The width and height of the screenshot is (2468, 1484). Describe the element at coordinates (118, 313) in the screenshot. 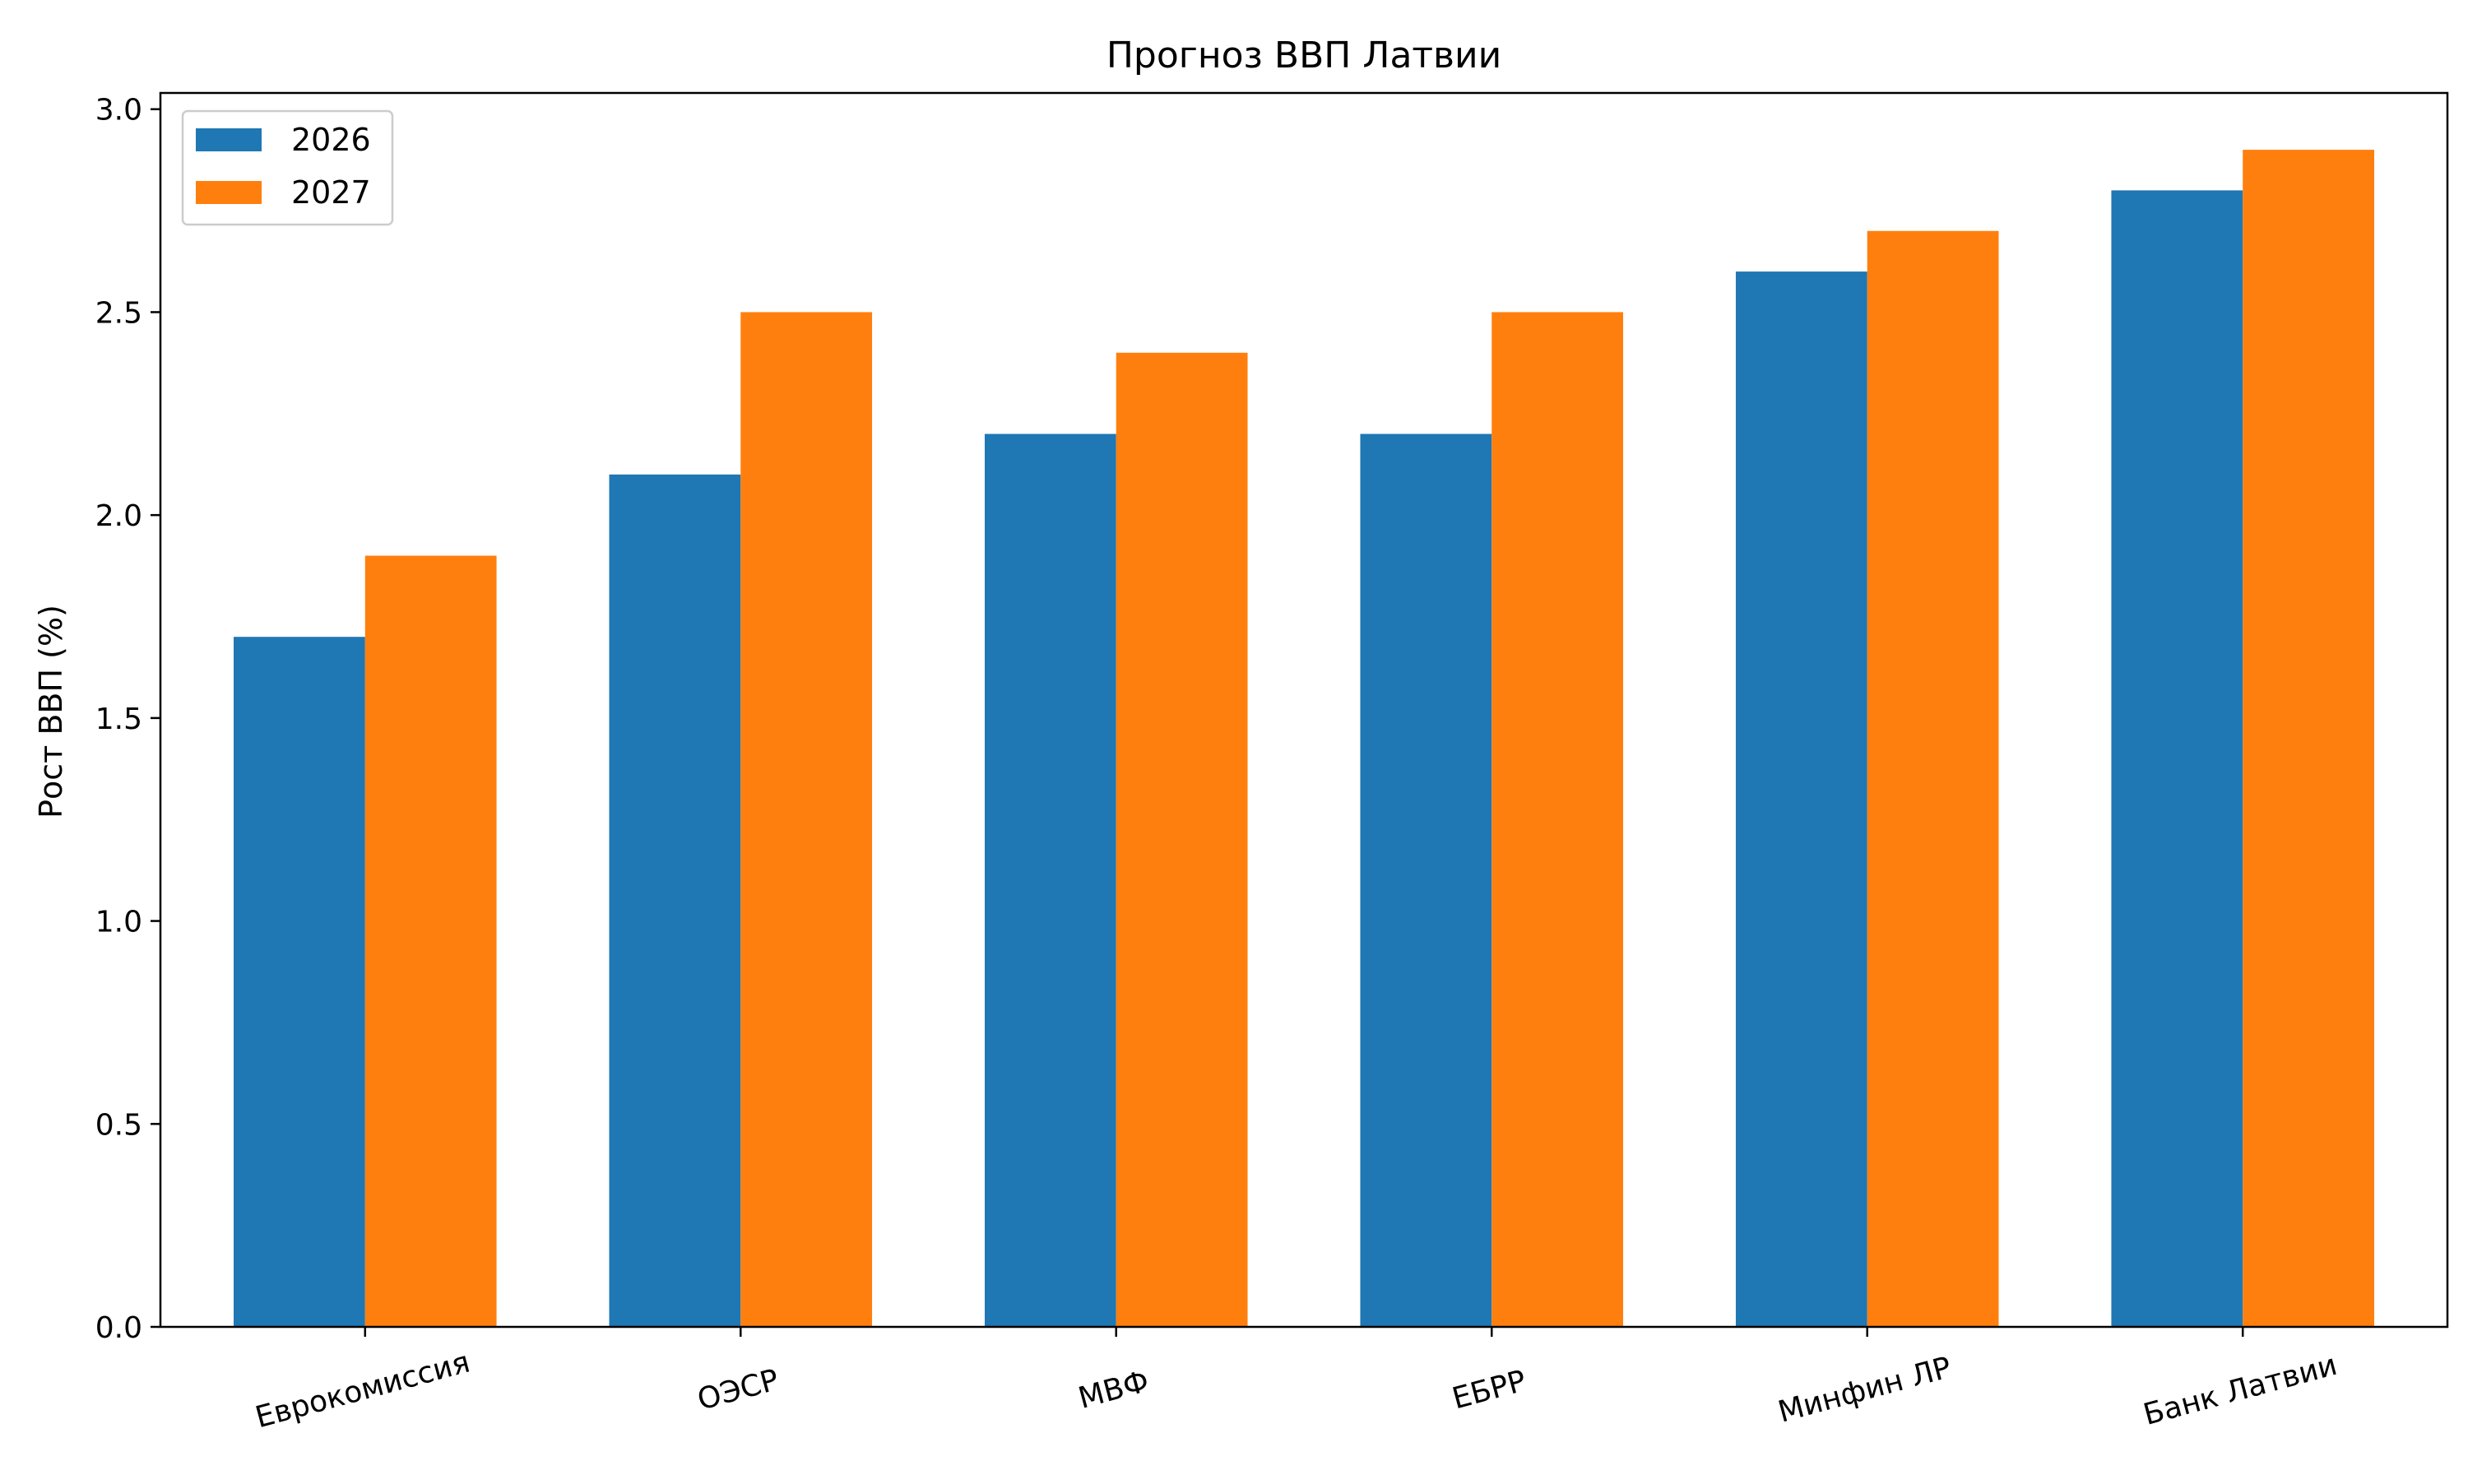

I see `y-tick-label: 2.5` at that location.